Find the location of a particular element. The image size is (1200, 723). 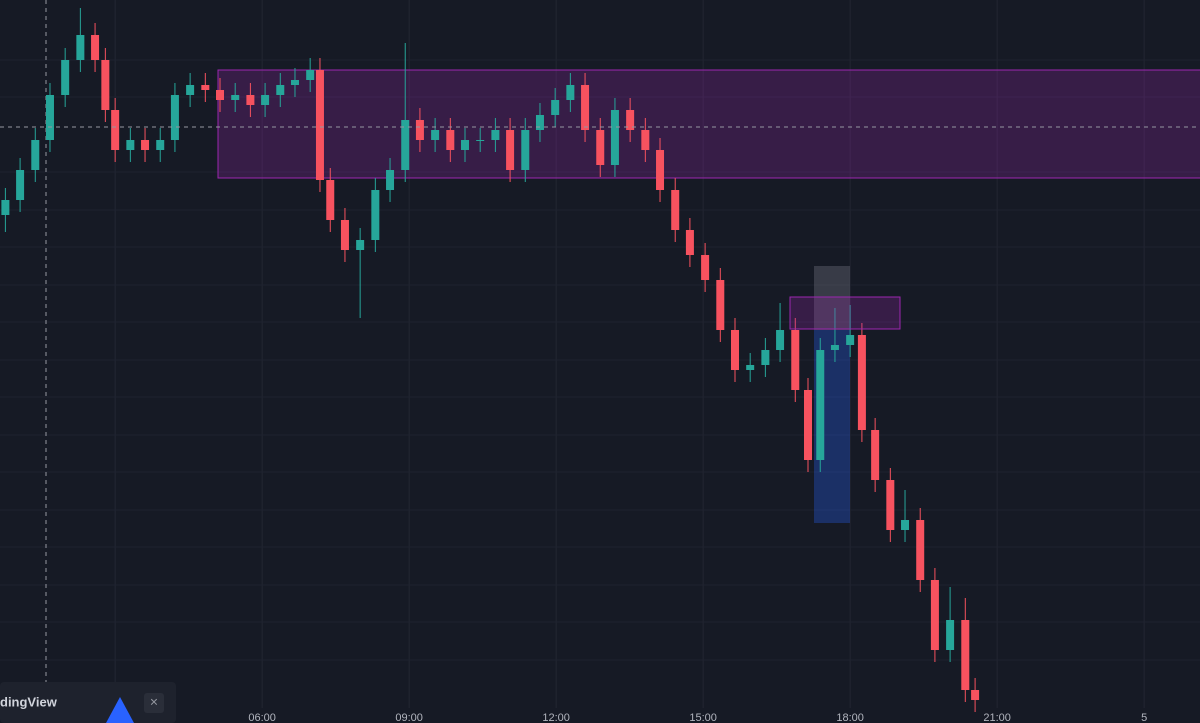

x-tick-label: 12:00 is located at coordinates (556, 717).